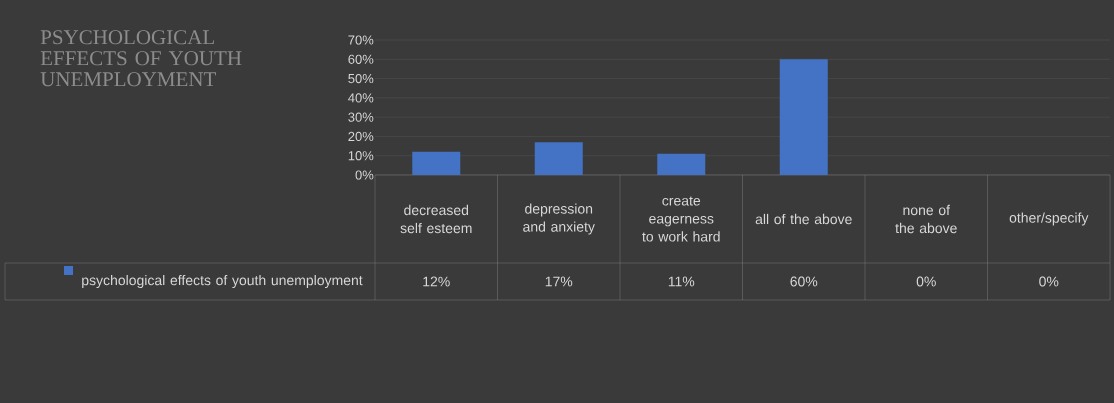  Describe the element at coordinates (222, 281) in the screenshot. I see `legend-label: psychological effects of youth unemployment` at that location.